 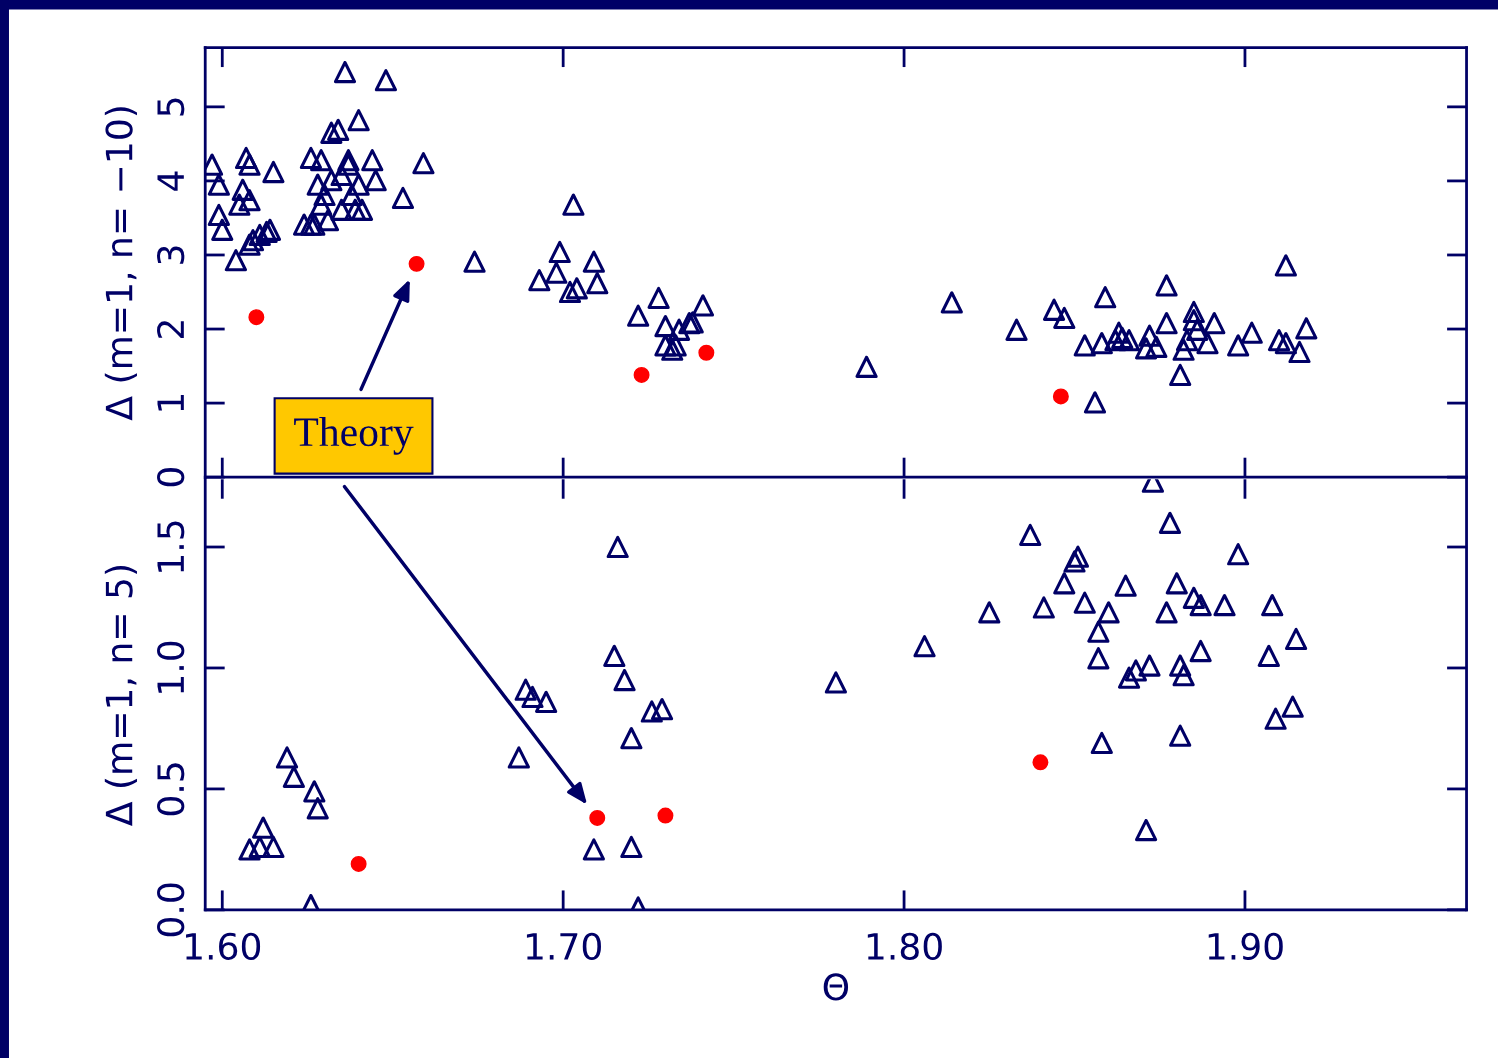 What do you see at coordinates (120, 264) in the screenshot?
I see `y-axis-title: Δ (m=1, n= −10)` at bounding box center [120, 264].